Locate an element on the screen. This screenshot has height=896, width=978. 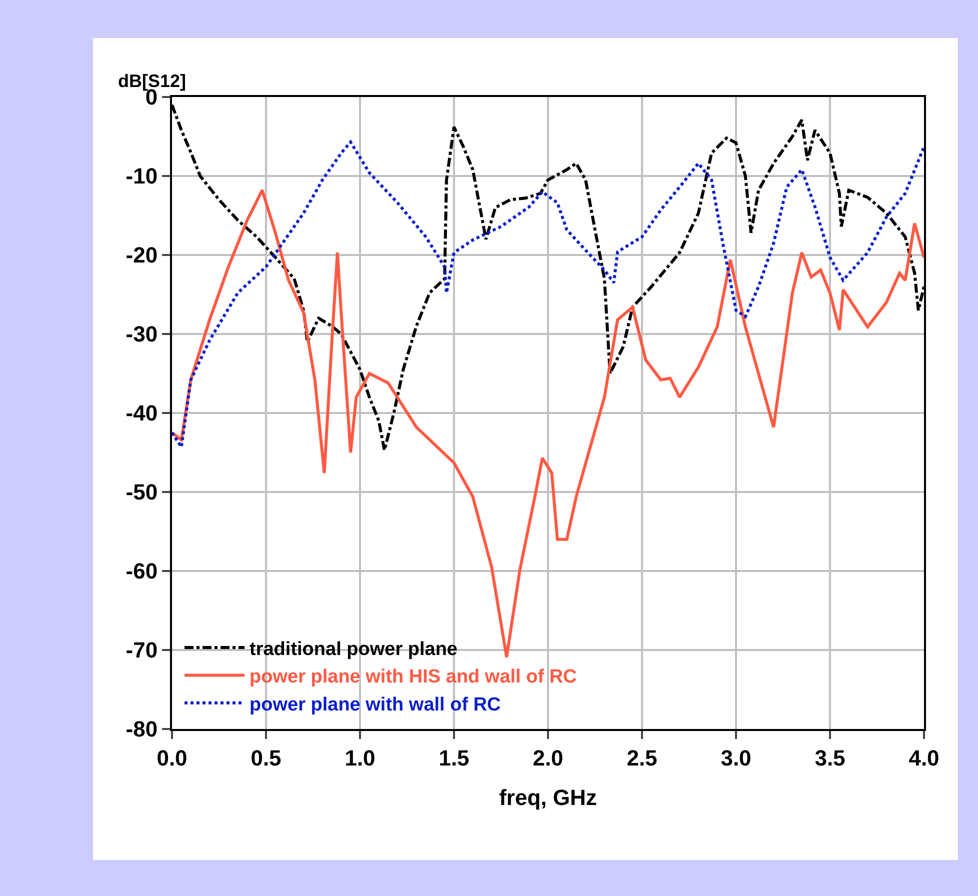
y-tick-label: -40 is located at coordinates (142, 413).